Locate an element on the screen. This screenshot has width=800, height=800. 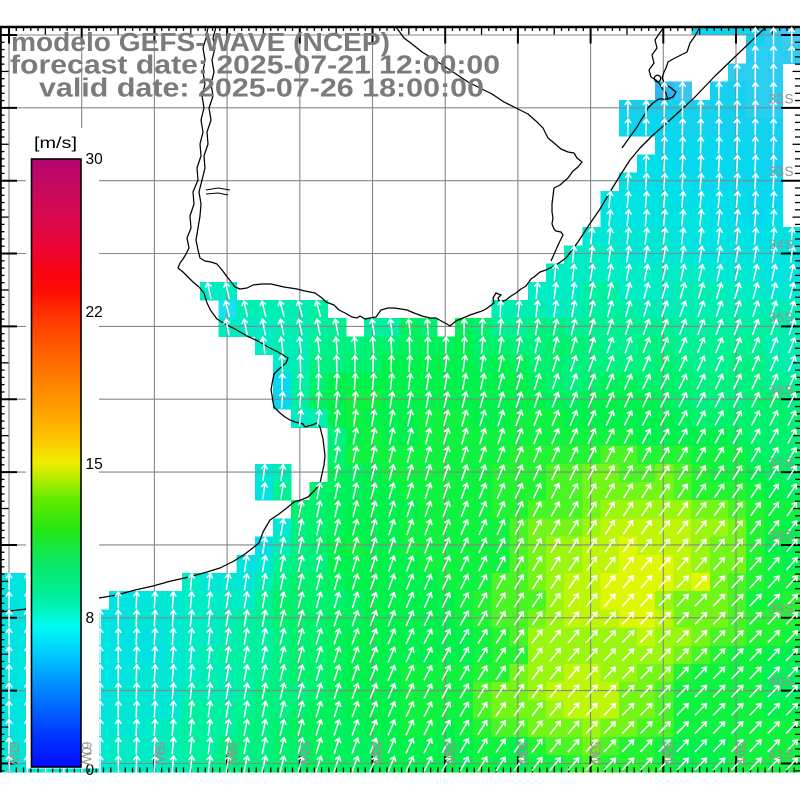
svg-text: 61W is located at coordinates (14, 754).